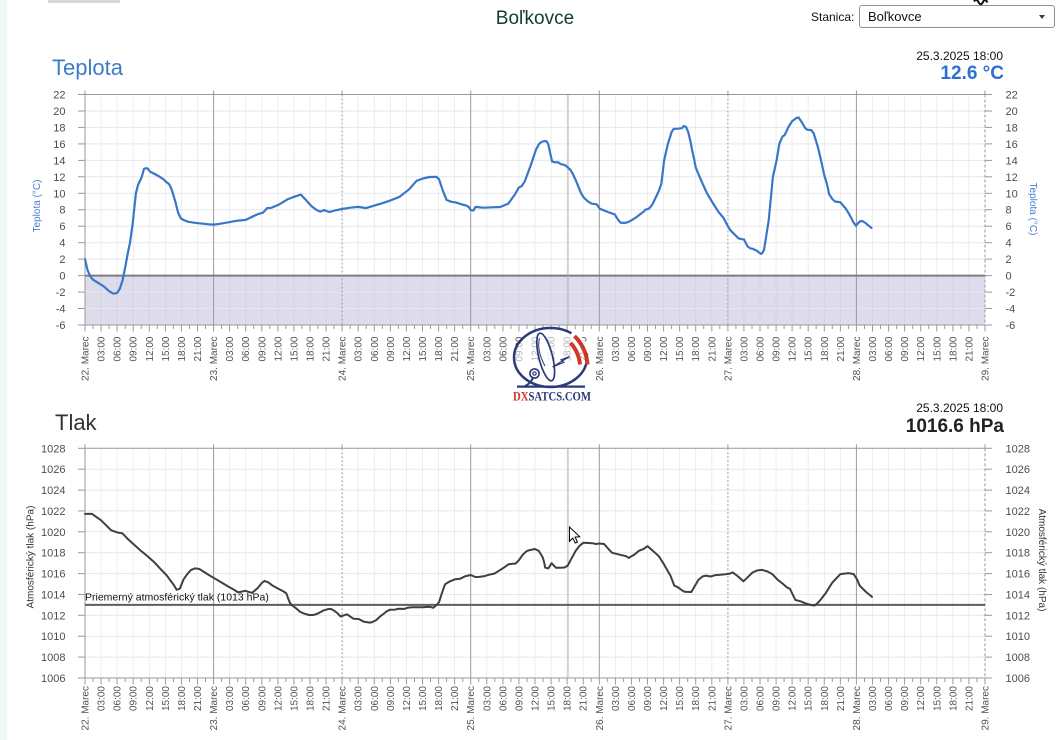 This screenshot has width=1064, height=740. I want to click on svg-text: 1022, so click(53, 512).